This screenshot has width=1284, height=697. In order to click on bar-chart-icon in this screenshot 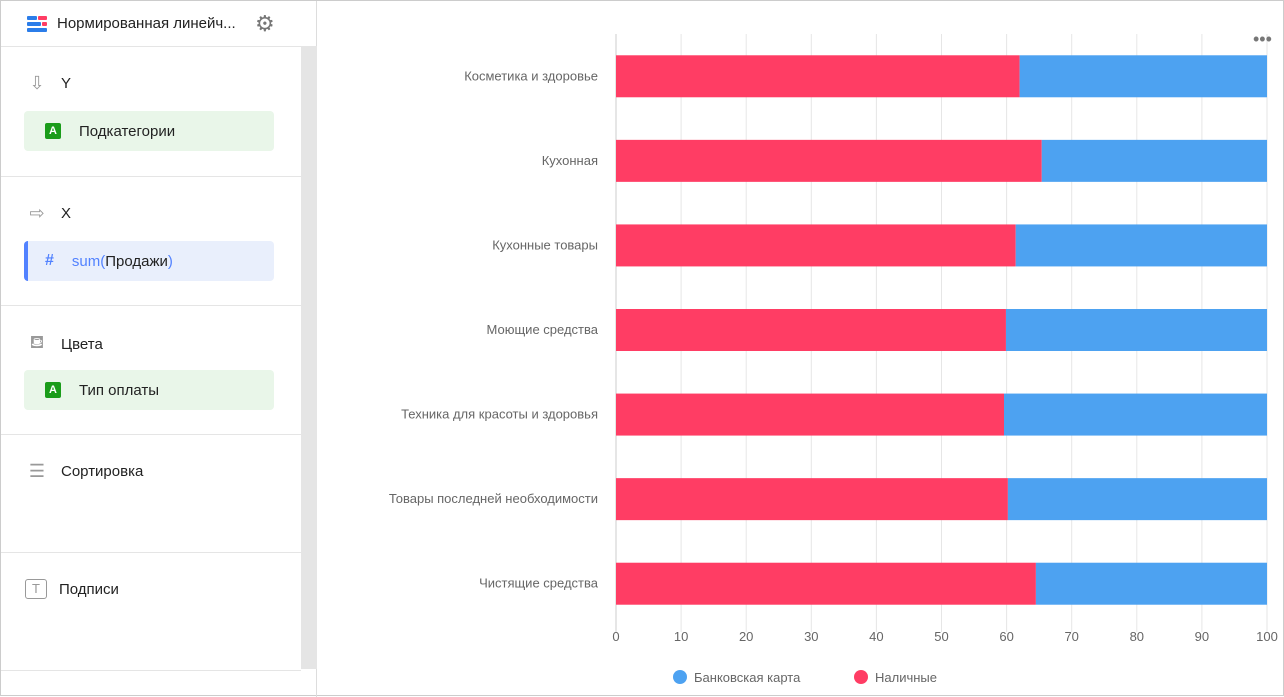, I will do `click(37, 23)`.